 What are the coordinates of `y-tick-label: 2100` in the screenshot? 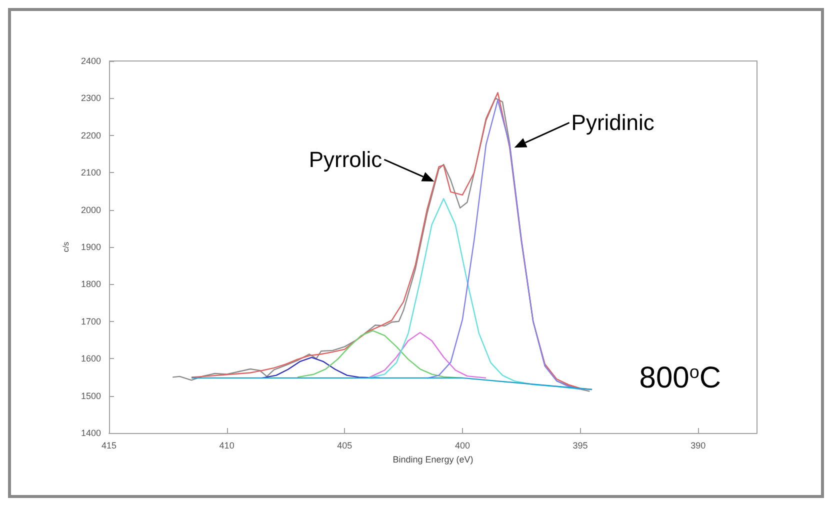 It's located at (90, 173).